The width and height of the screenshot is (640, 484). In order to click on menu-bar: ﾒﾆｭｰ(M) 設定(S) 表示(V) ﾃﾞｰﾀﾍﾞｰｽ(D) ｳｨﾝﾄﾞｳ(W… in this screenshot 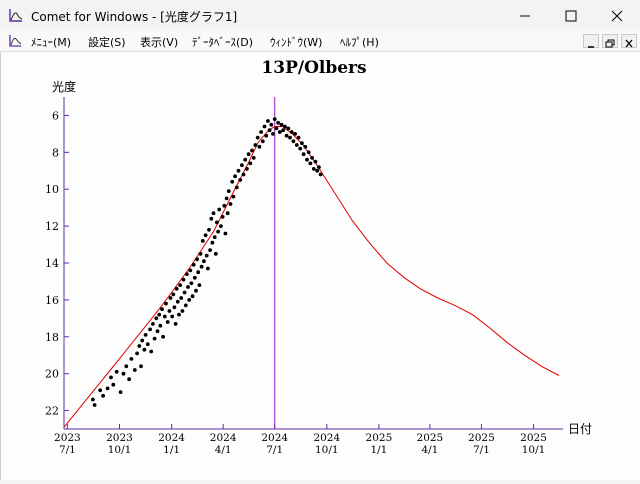, I will do `click(320, 41)`.